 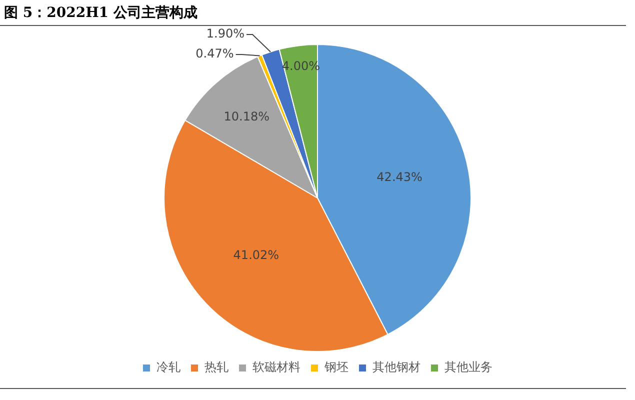 What do you see at coordinates (399, 177) in the screenshot?
I see `data-label: 42.43%` at bounding box center [399, 177].